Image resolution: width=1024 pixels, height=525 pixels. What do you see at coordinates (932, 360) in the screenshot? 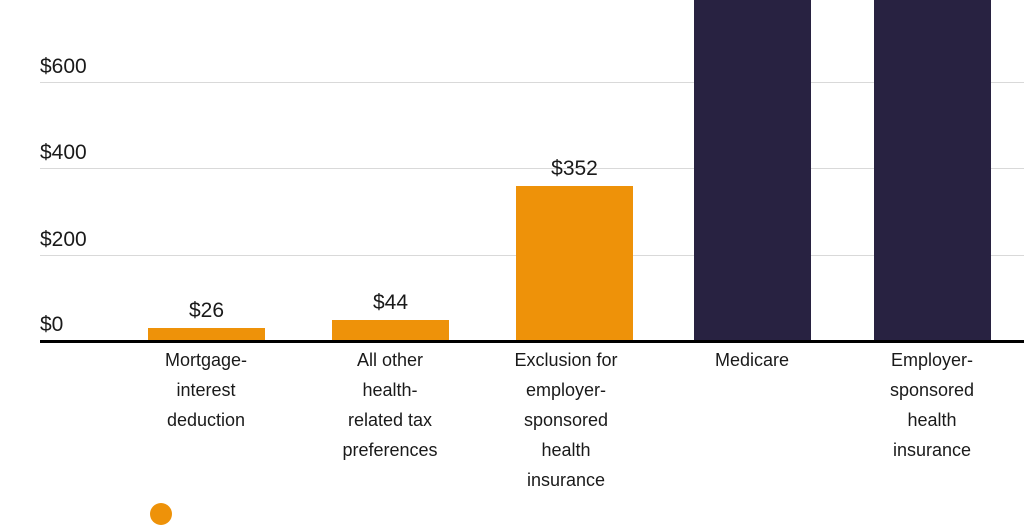
I see `category-label-line: Employer-` at bounding box center [932, 360].